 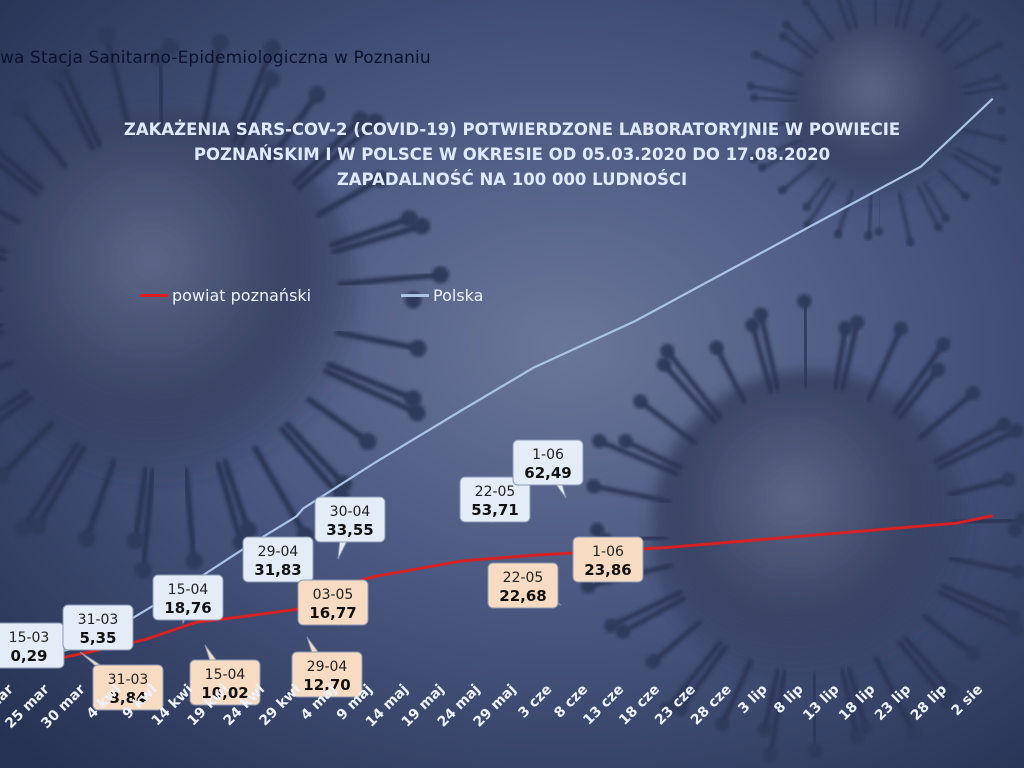 I want to click on legend-item-powiat: powiat poznański, so click(x=225, y=295).